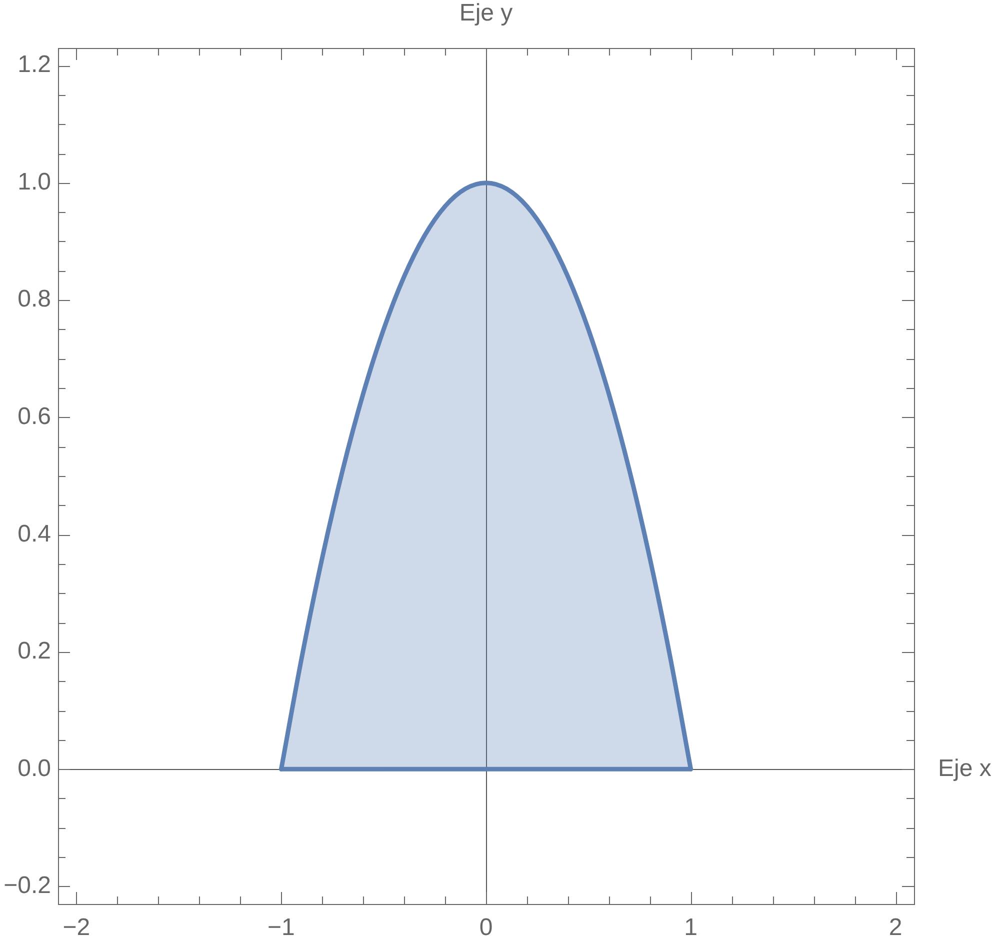  Describe the element at coordinates (965, 768) in the screenshot. I see `x-axis-title: Eje x` at that location.